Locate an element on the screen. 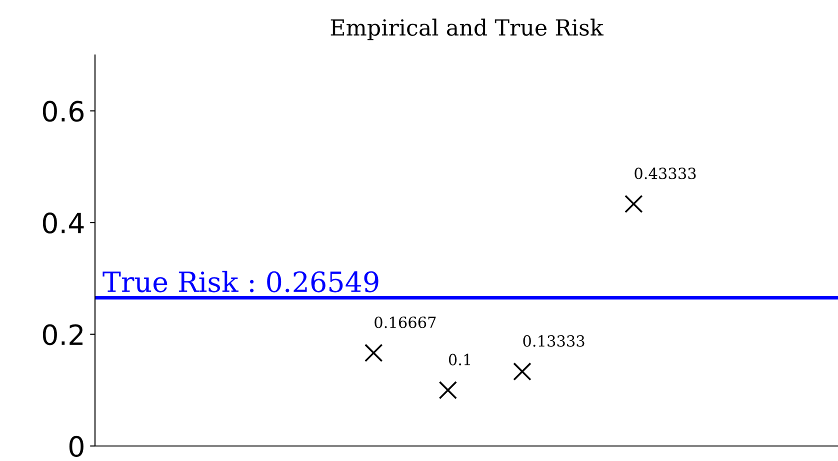  data-label: 0.16667 is located at coordinates (405, 322).